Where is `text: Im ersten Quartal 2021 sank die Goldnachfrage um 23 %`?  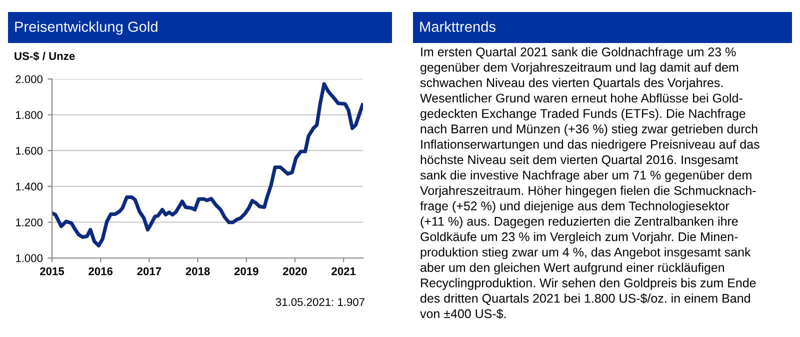 text: Im ersten Quartal 2021 sank die Goldnachfrage um 23 % is located at coordinates (578, 53).